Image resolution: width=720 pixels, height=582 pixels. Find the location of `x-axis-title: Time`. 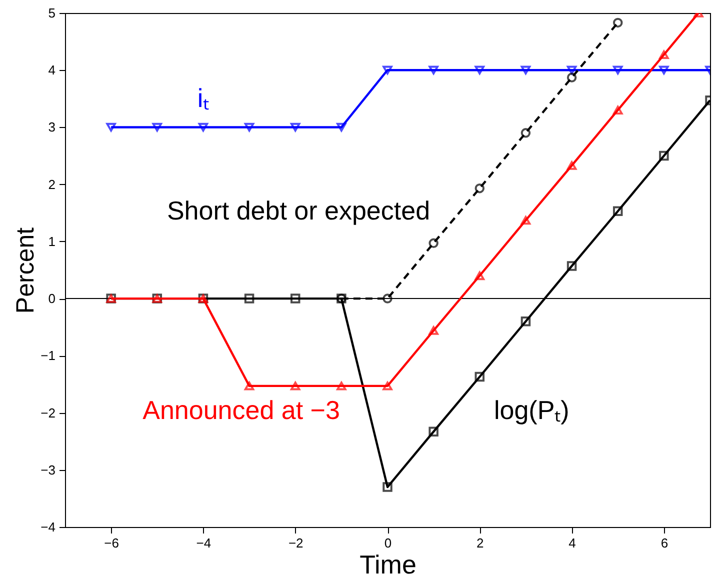

x-axis-title: Time is located at coordinates (388, 565).